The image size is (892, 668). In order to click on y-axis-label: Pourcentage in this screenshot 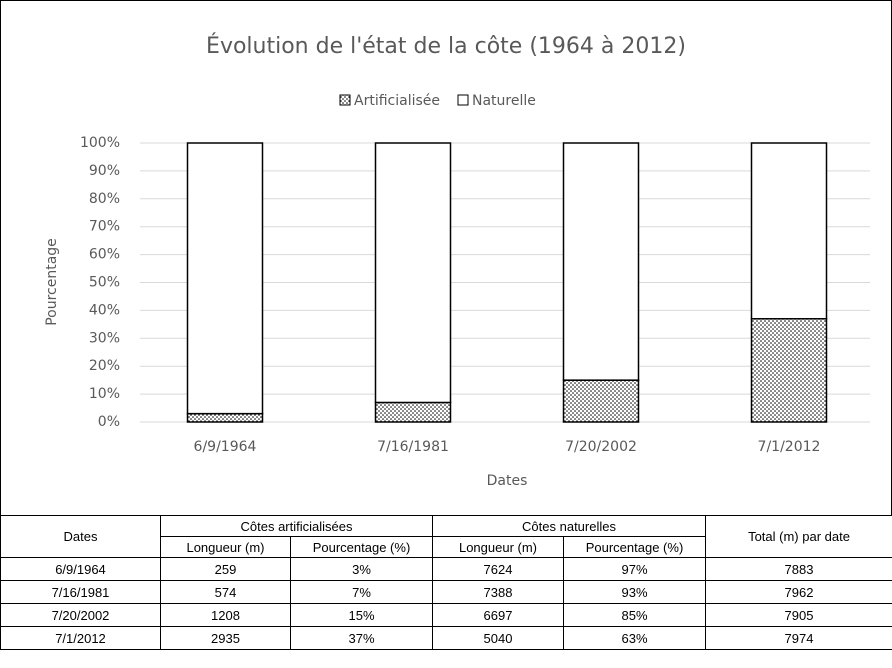, I will do `click(52, 282)`.